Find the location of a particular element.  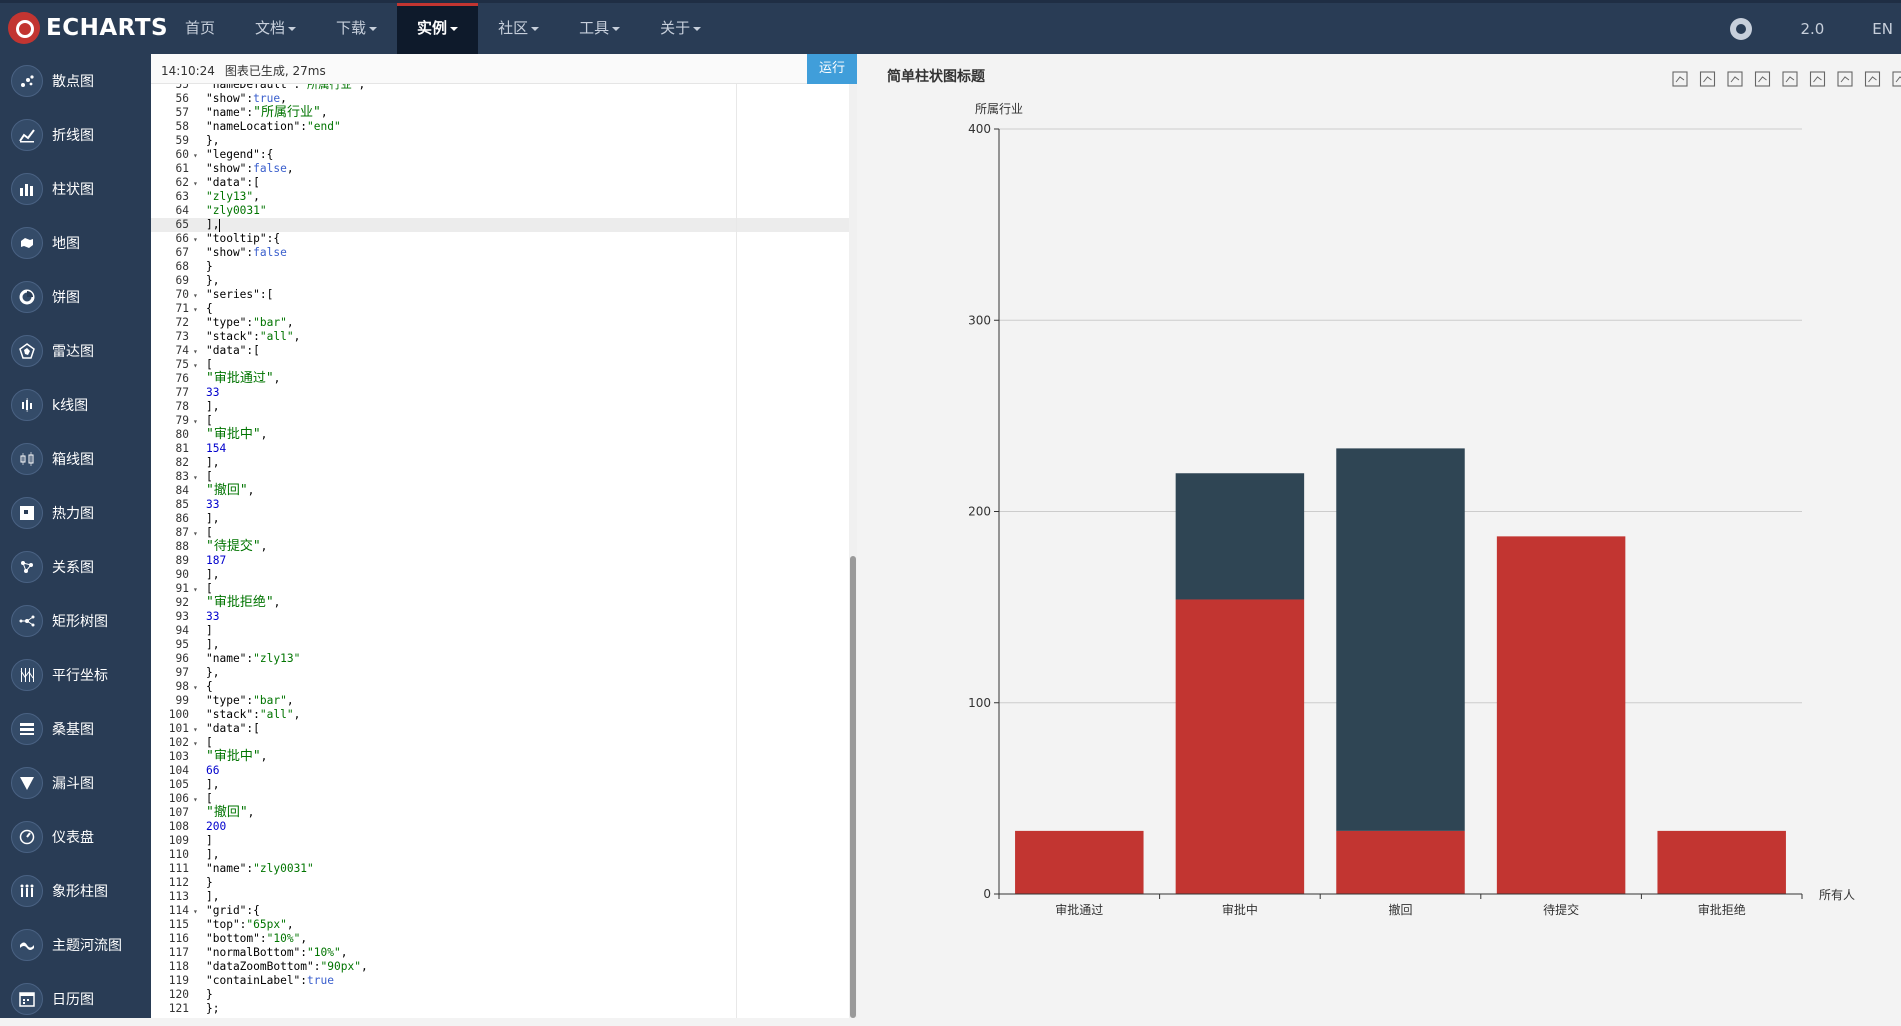

sidebar-item: 饼图 is located at coordinates (75, 297).